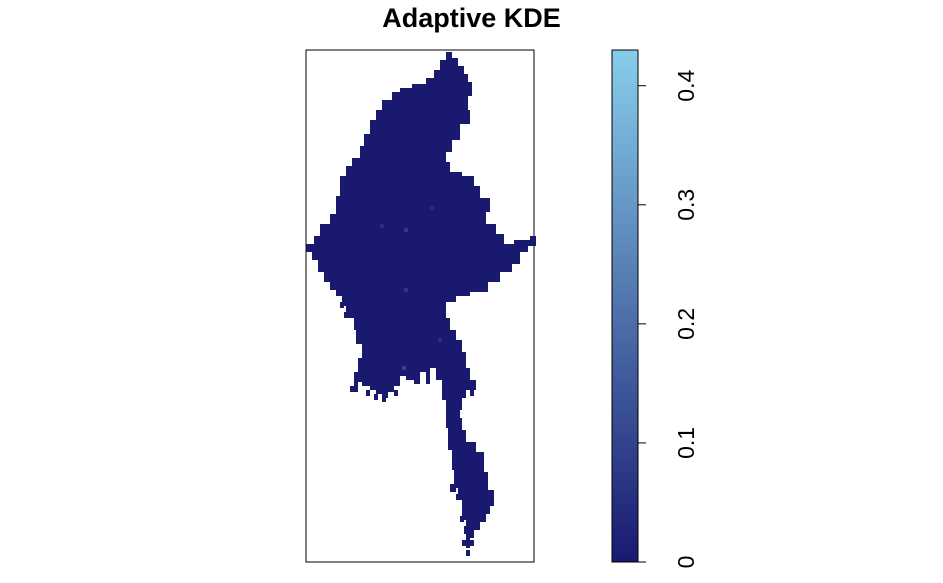  Describe the element at coordinates (471, 18) in the screenshot. I see `plot-title: Adaptive KDE` at that location.